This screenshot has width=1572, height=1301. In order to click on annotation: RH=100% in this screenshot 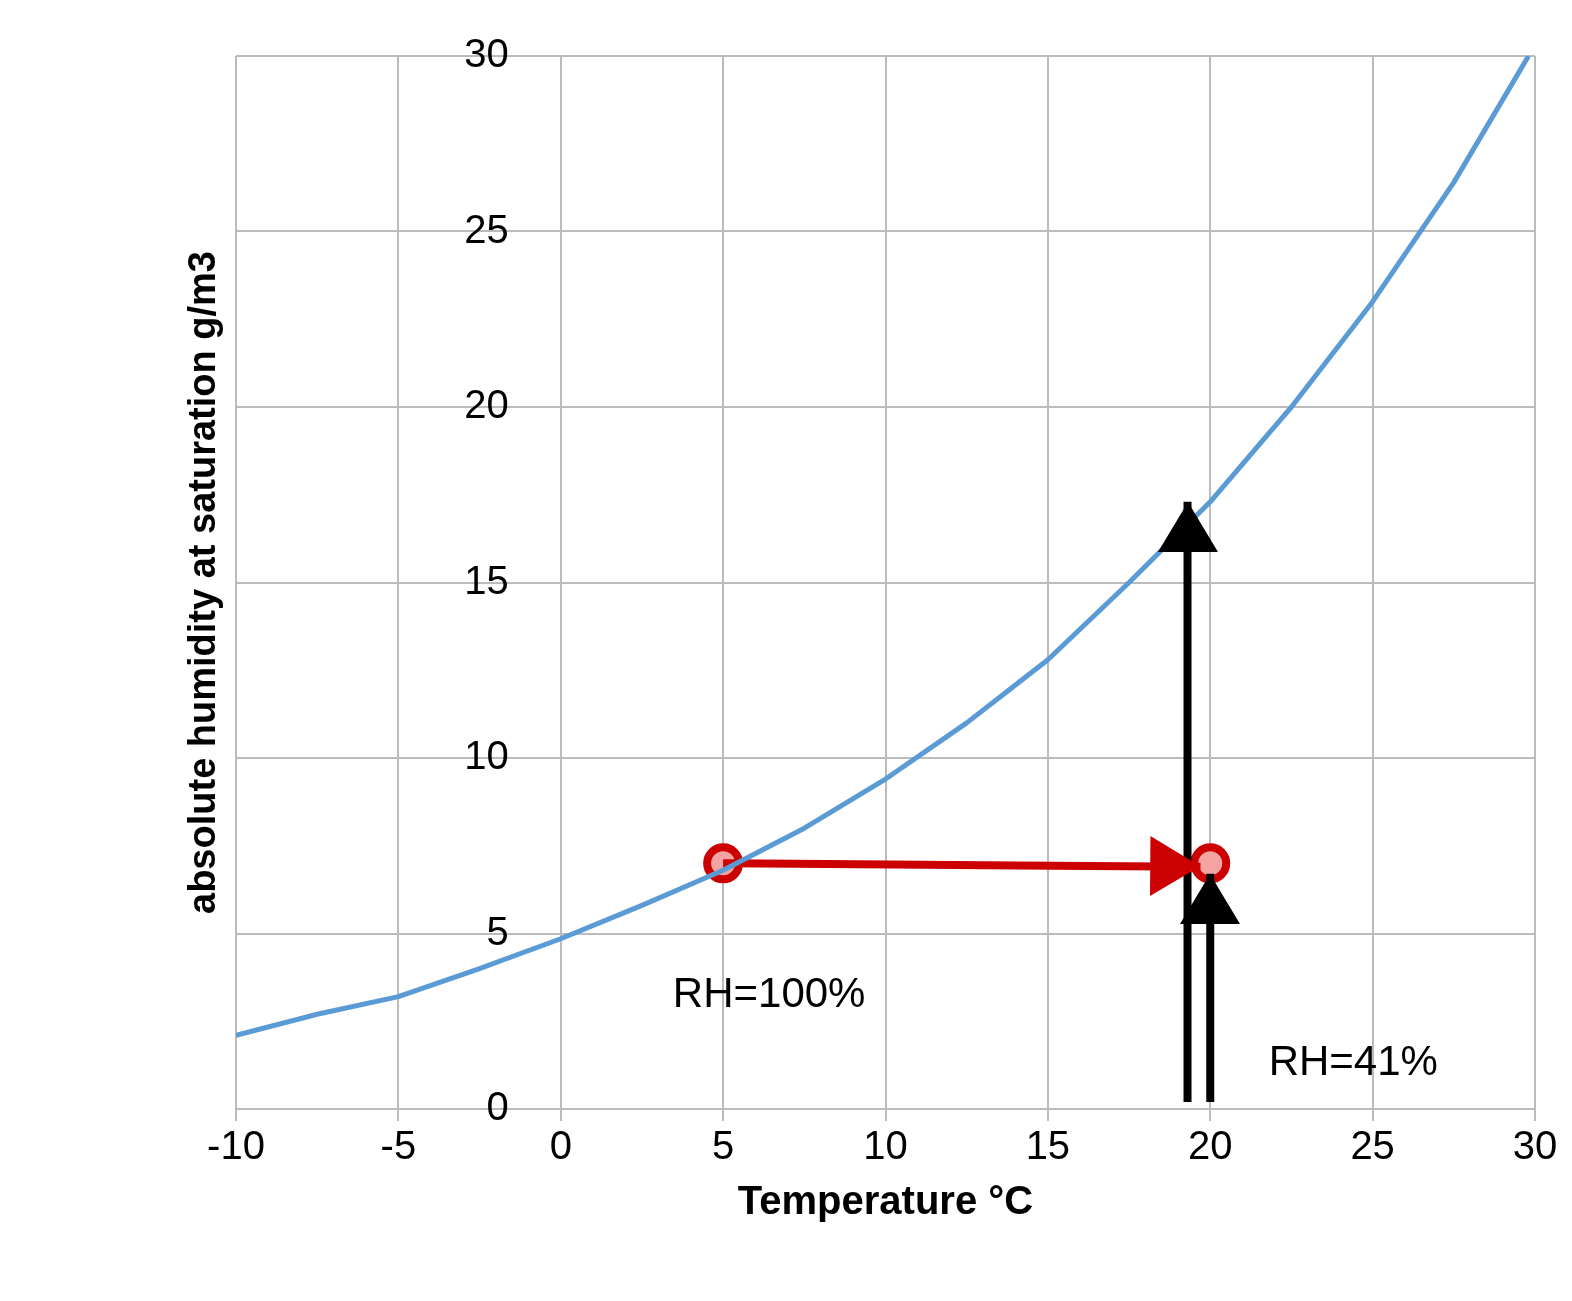, I will do `click(769, 992)`.